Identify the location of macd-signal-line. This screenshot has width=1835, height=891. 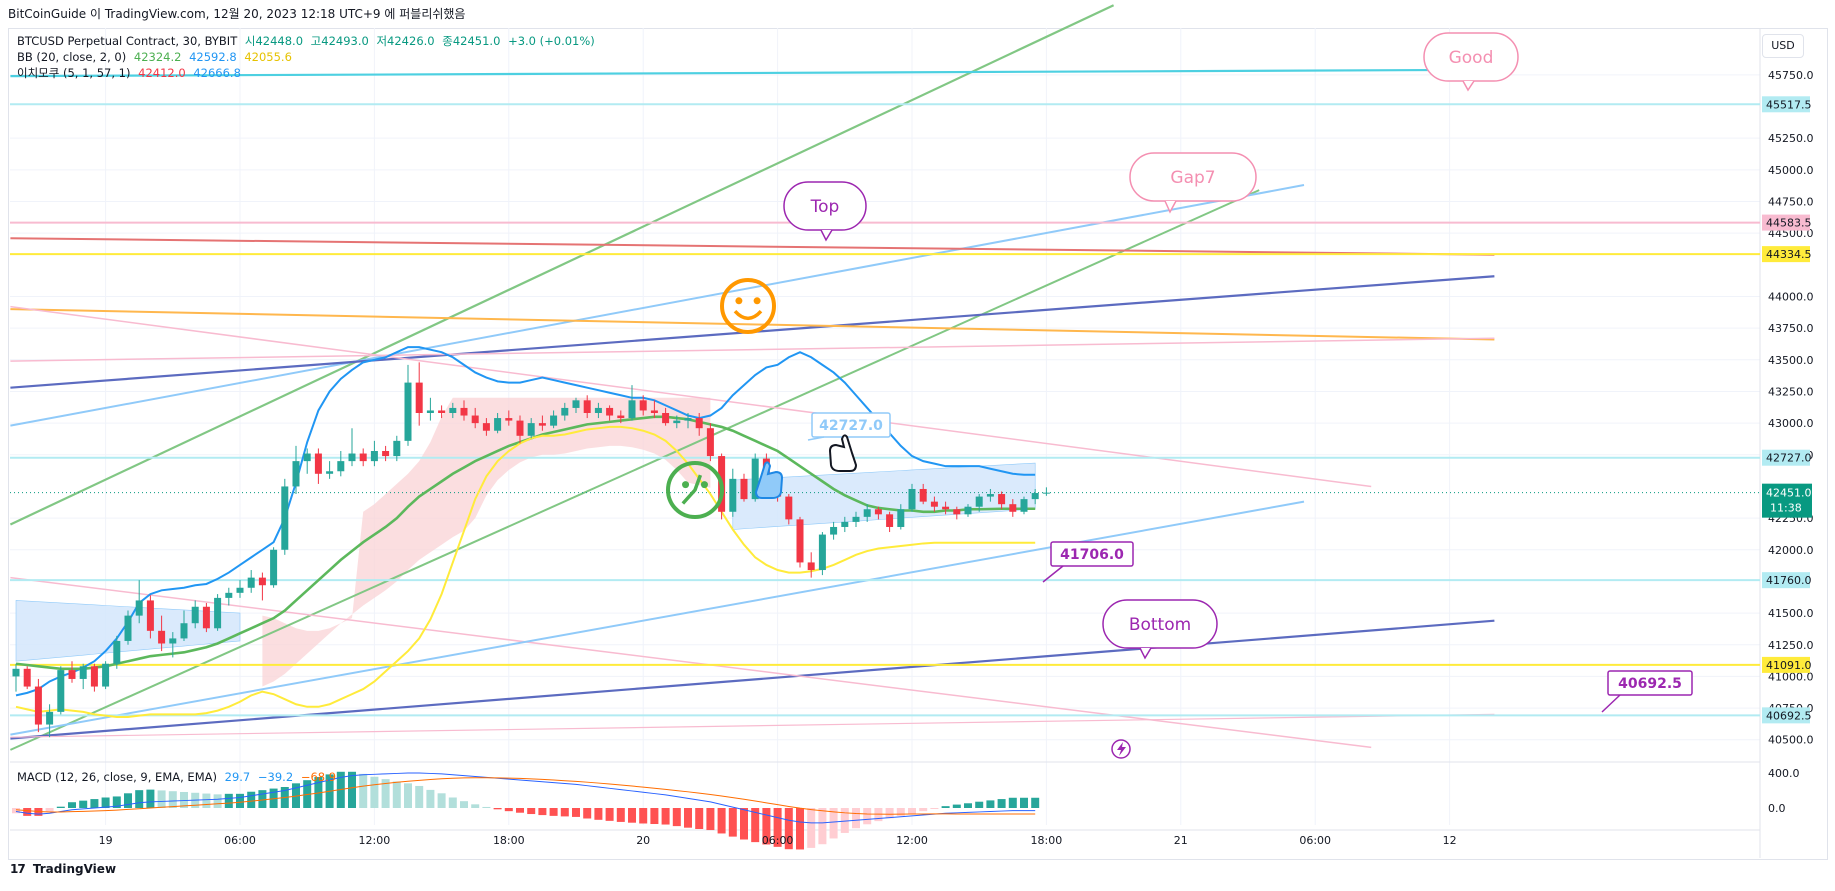
(525, 796).